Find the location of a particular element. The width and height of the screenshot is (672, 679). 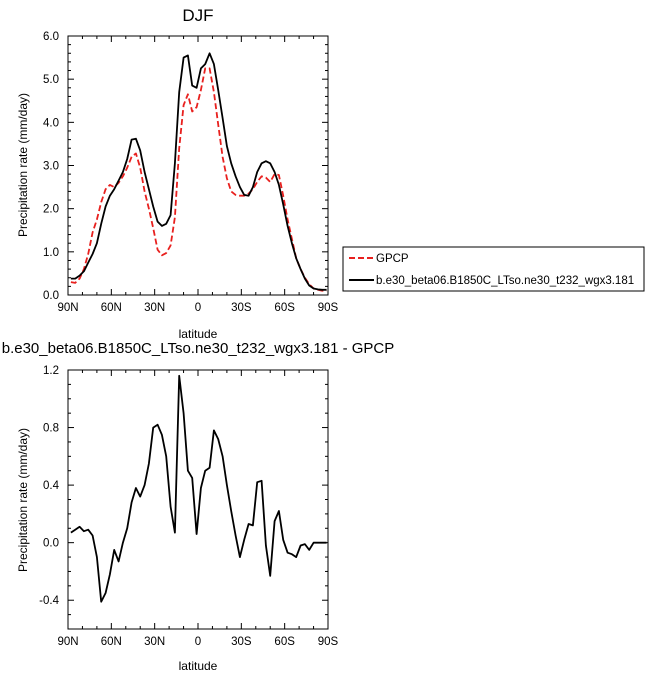

plot-frame is located at coordinates (198, 165).